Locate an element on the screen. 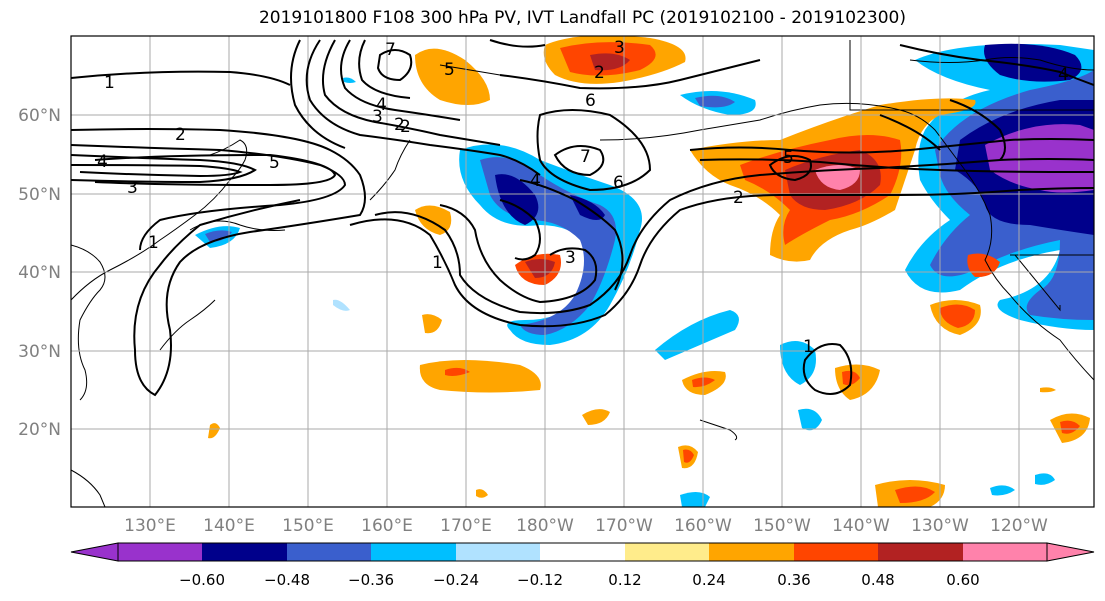 The width and height of the screenshot is (1105, 601). colorbar-extend-max is located at coordinates (1070, 552).